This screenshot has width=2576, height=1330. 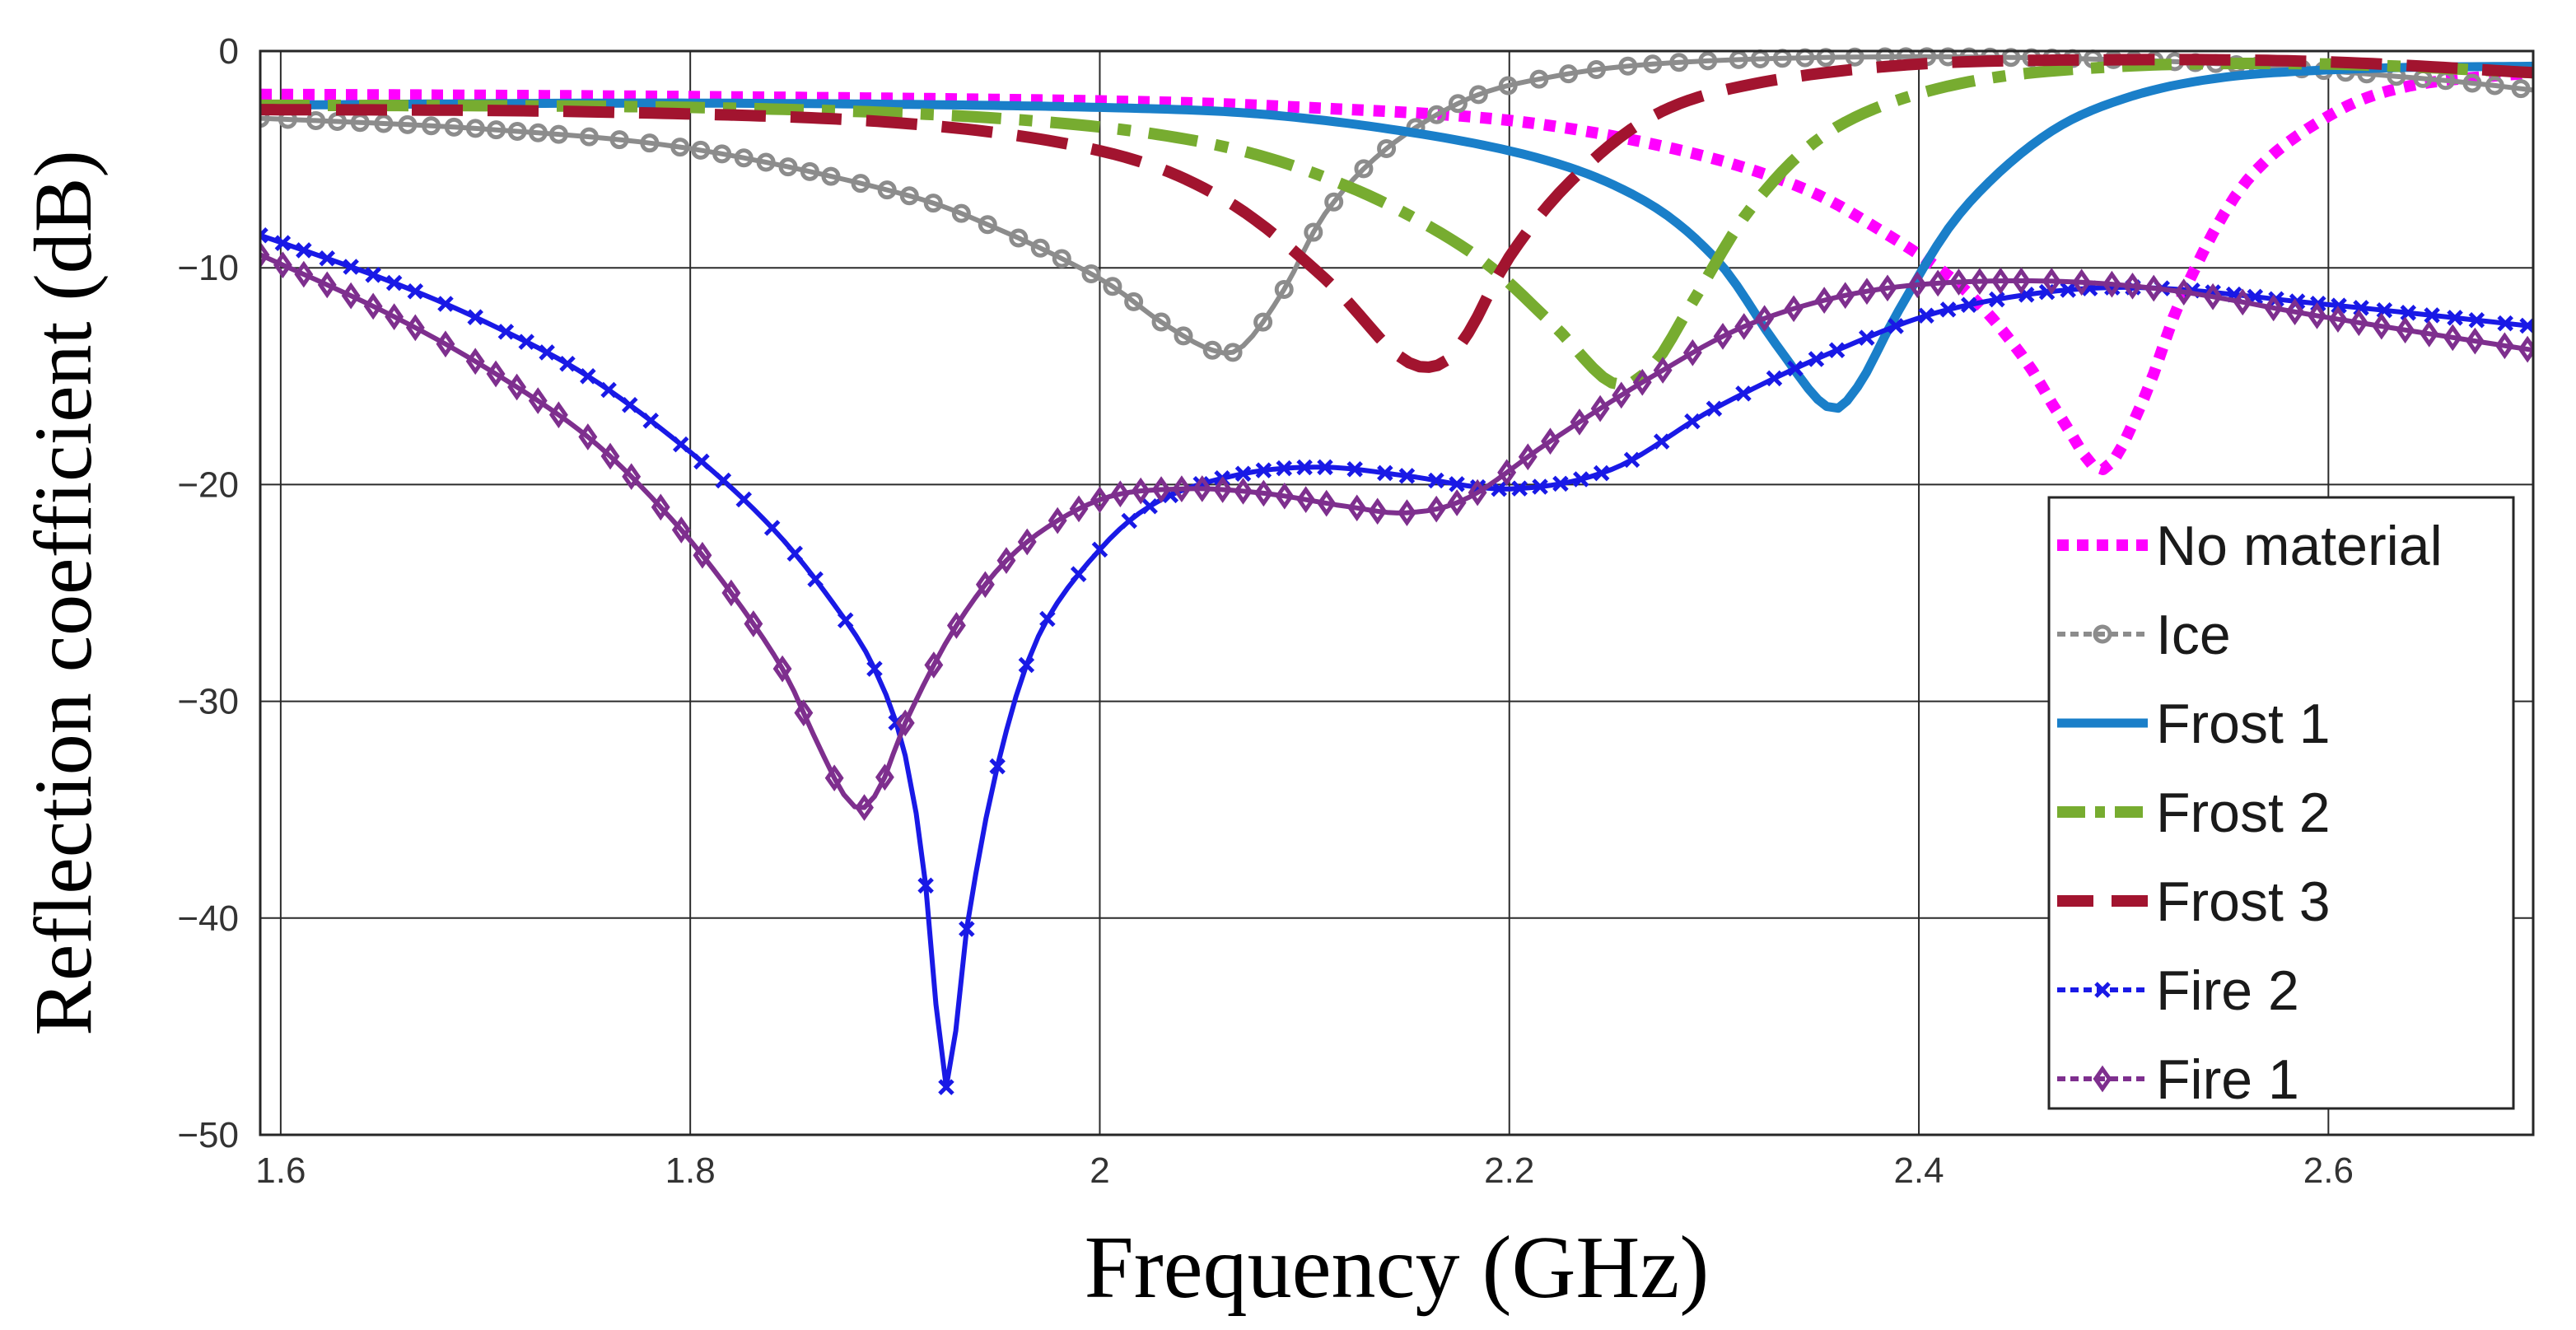 I want to click on legend-label: Ice, so click(x=2193, y=635).